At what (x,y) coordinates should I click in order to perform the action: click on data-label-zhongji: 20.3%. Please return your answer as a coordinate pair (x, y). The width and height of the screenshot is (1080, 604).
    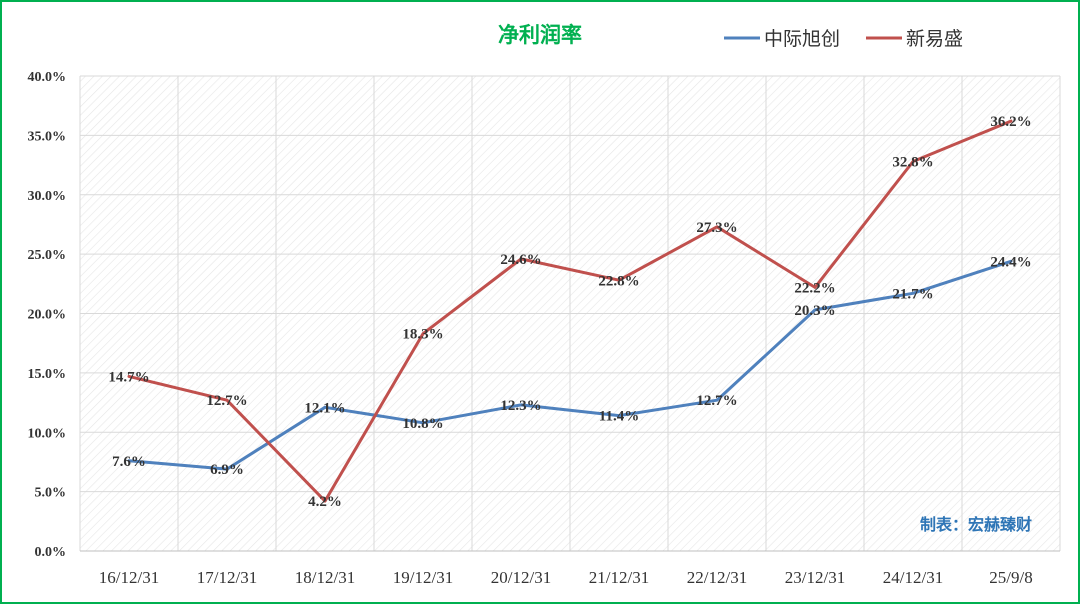
    Looking at the image, I should click on (814, 311).